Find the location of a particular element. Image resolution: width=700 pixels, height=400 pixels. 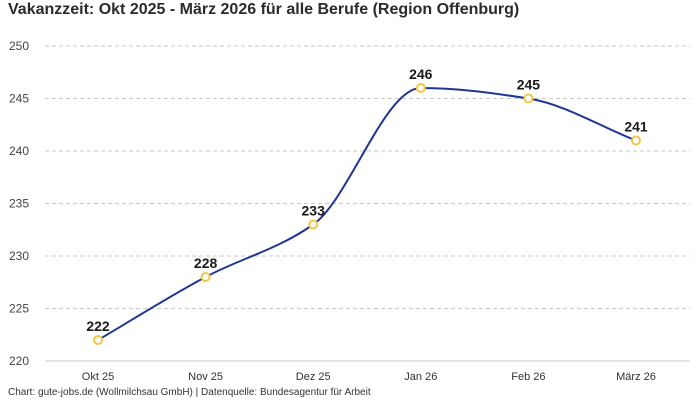

x-tick-label: Nov 25 is located at coordinates (205, 377).